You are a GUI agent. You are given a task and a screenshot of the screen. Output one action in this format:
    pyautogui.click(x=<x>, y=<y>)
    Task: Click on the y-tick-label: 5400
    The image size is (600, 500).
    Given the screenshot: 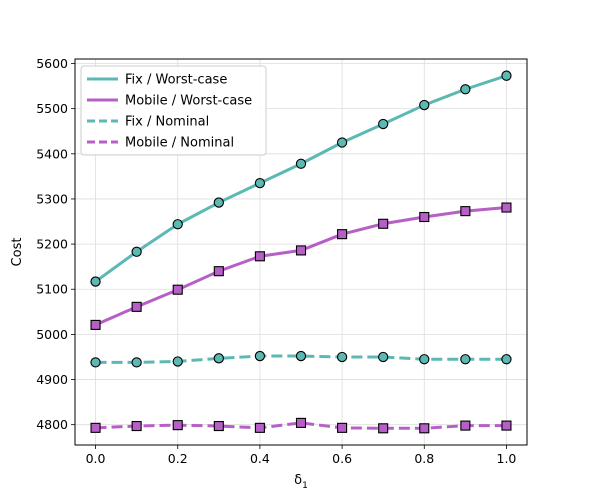 What is the action you would take?
    pyautogui.click(x=52, y=153)
    